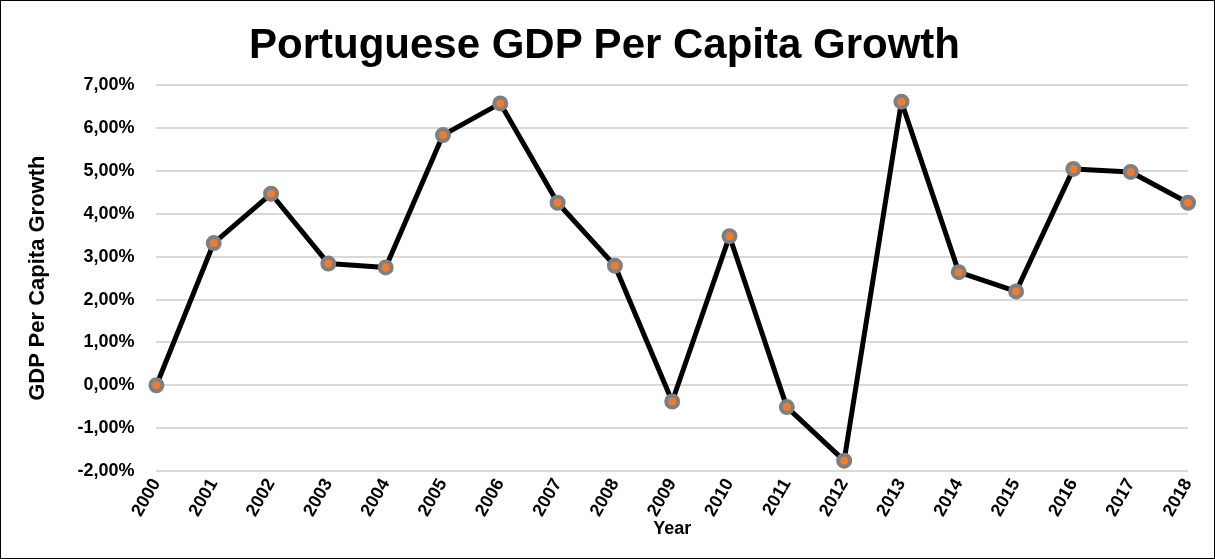 This screenshot has height=559, width=1215. What do you see at coordinates (109, 212) in the screenshot?
I see `y-tick-label: 4,00%` at bounding box center [109, 212].